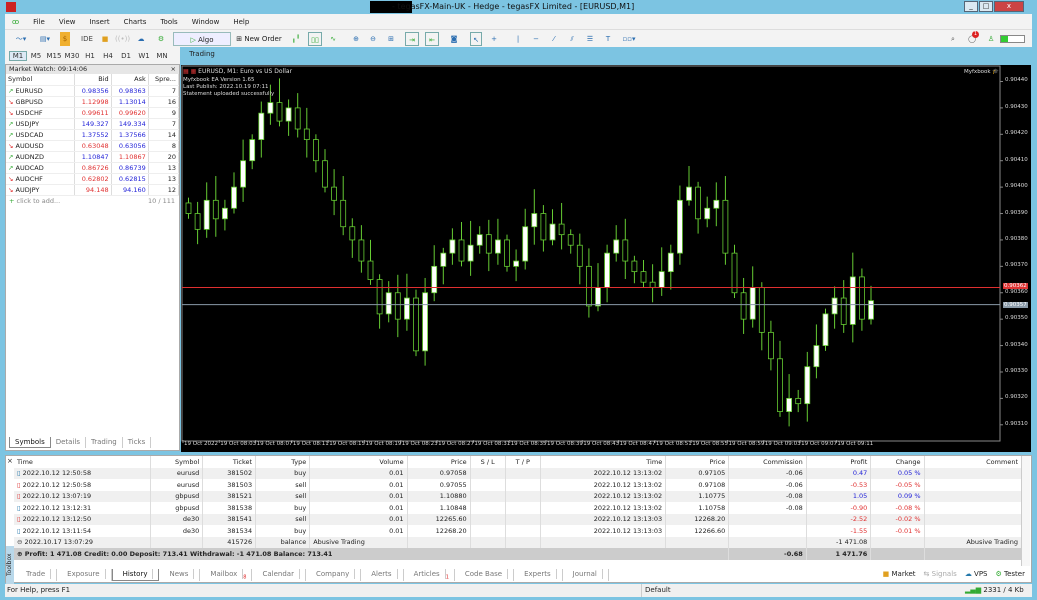 The width and height of the screenshot is (1037, 600). What do you see at coordinates (590, 39) in the screenshot?
I see `fibonacci-icon: ☰` at bounding box center [590, 39].